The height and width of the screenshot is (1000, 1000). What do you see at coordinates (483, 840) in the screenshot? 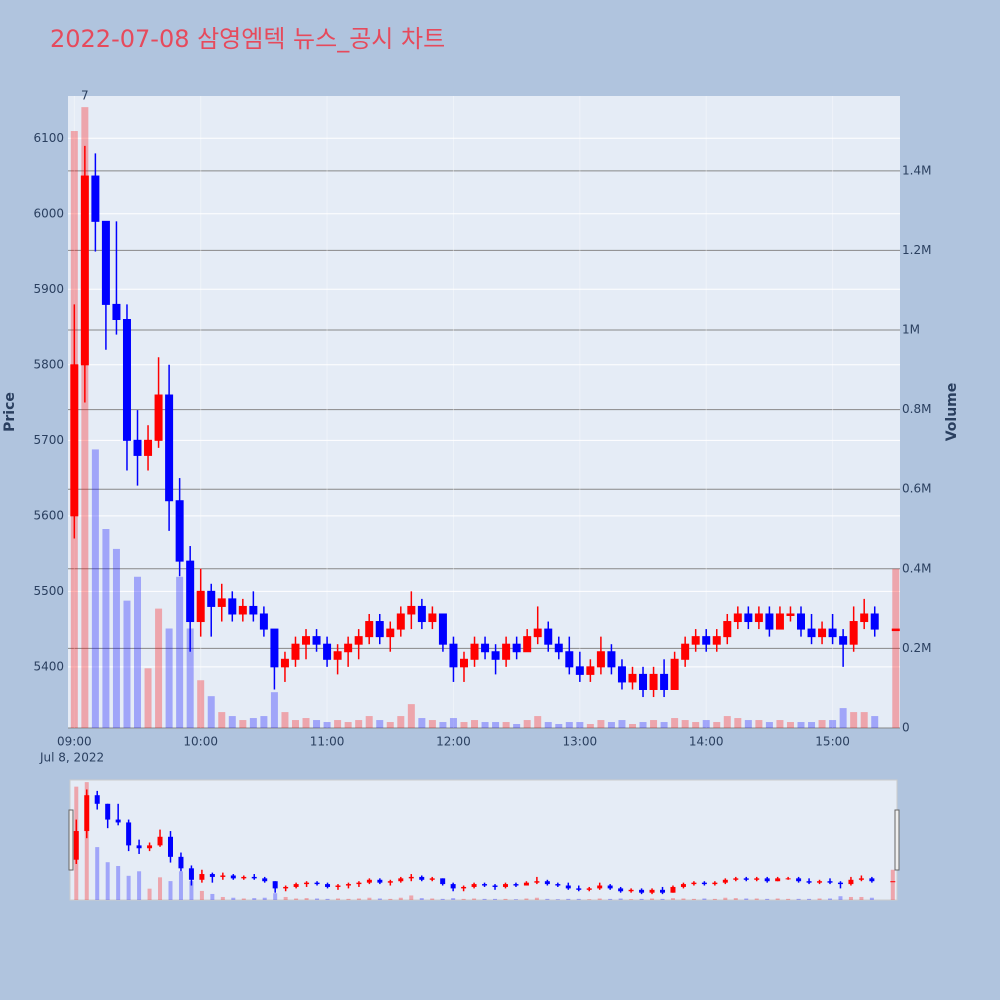
I see `range-slider` at bounding box center [483, 840].